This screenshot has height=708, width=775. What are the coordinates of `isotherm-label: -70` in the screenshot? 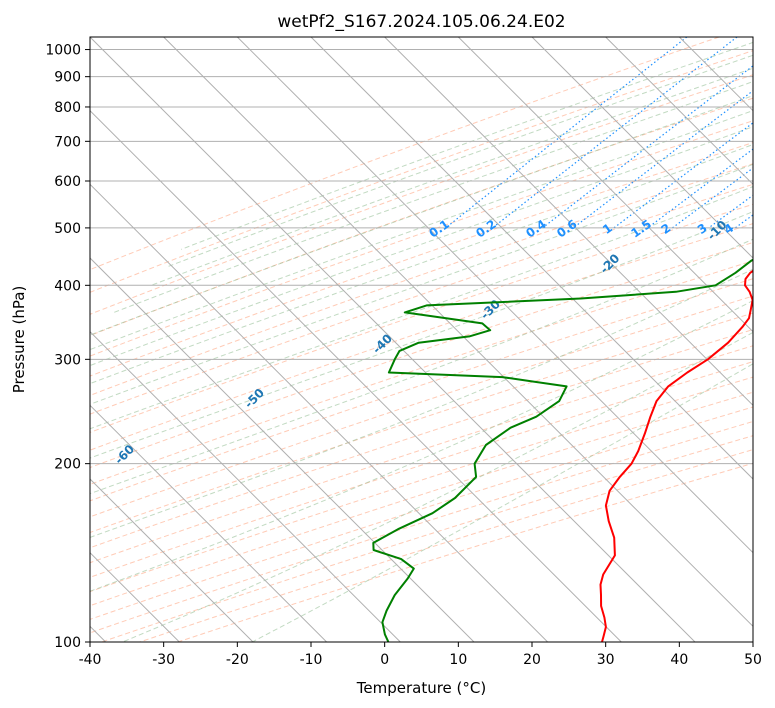 It's located at (6, 505).